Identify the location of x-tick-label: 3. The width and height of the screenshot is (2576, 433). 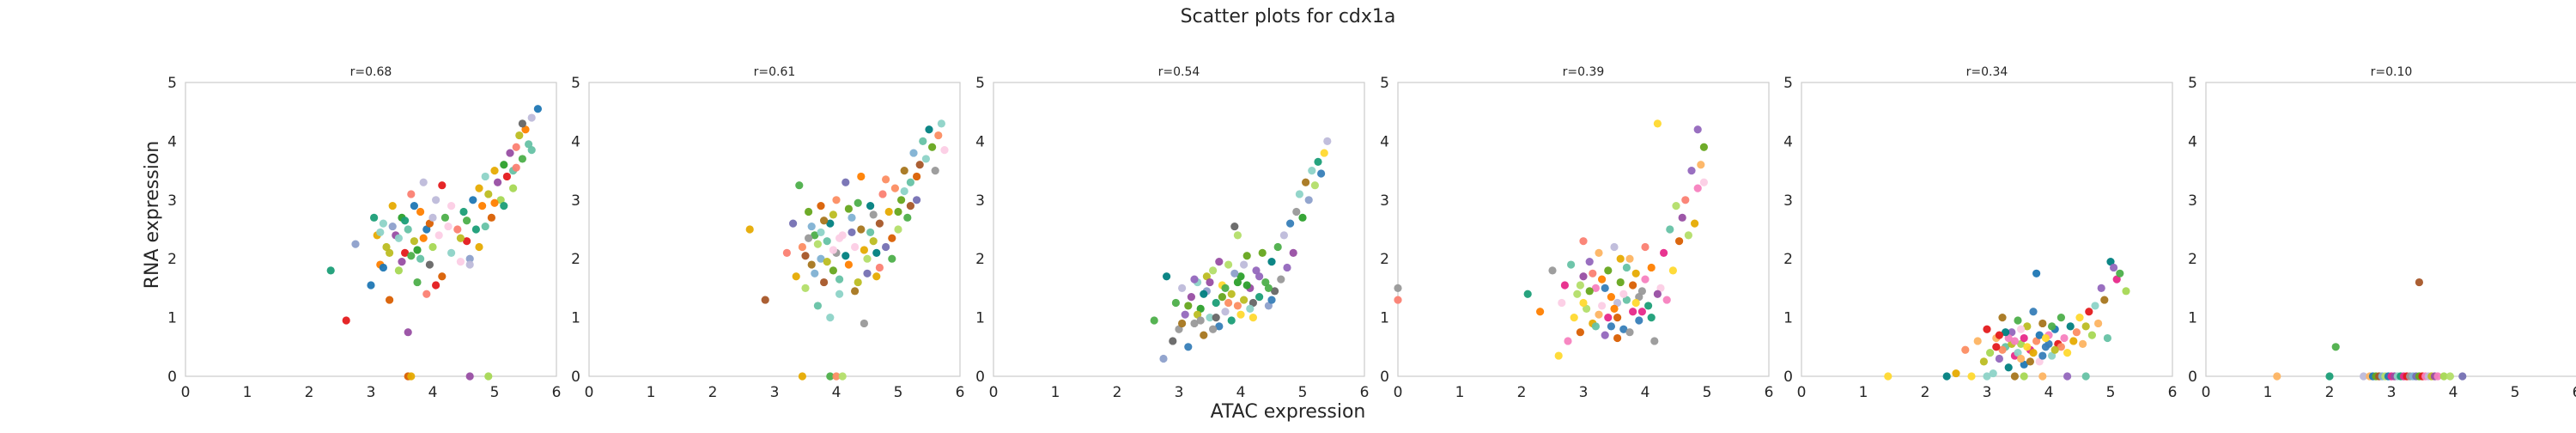
(1988, 392).